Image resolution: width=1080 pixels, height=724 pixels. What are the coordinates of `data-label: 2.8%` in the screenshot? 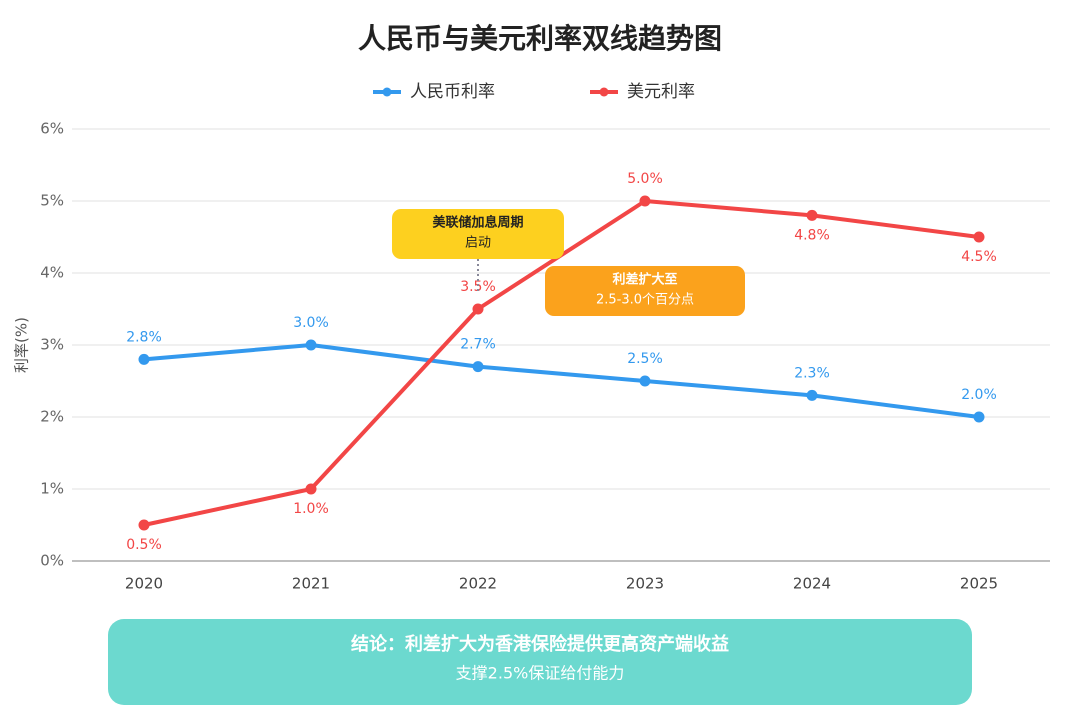 It's located at (144, 337).